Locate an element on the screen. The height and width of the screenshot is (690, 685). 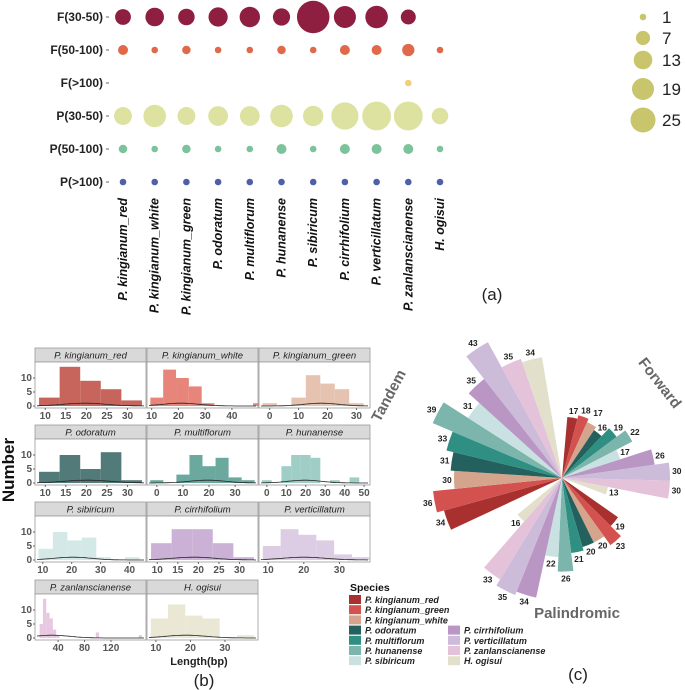
y-tick-label: 0 is located at coordinates (29, 560).